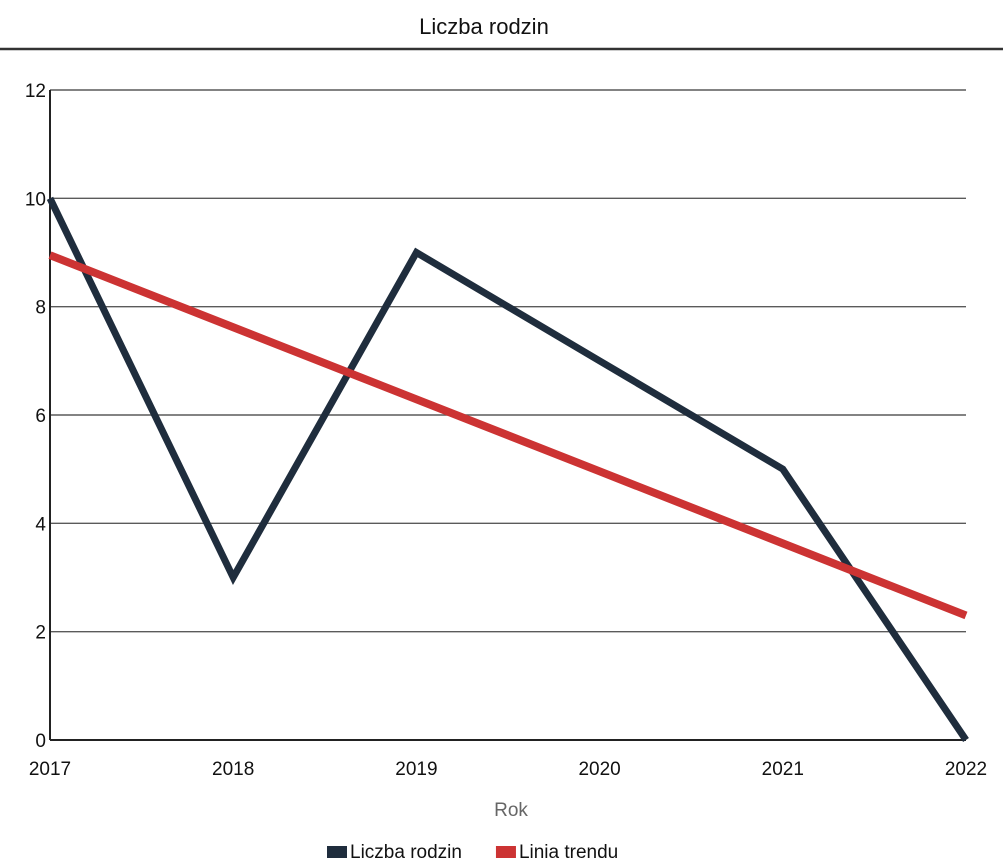 This screenshot has width=1003, height=868. I want to click on y-tick-labels: 0 2 4 6 8 10 12, so click(36, 416).